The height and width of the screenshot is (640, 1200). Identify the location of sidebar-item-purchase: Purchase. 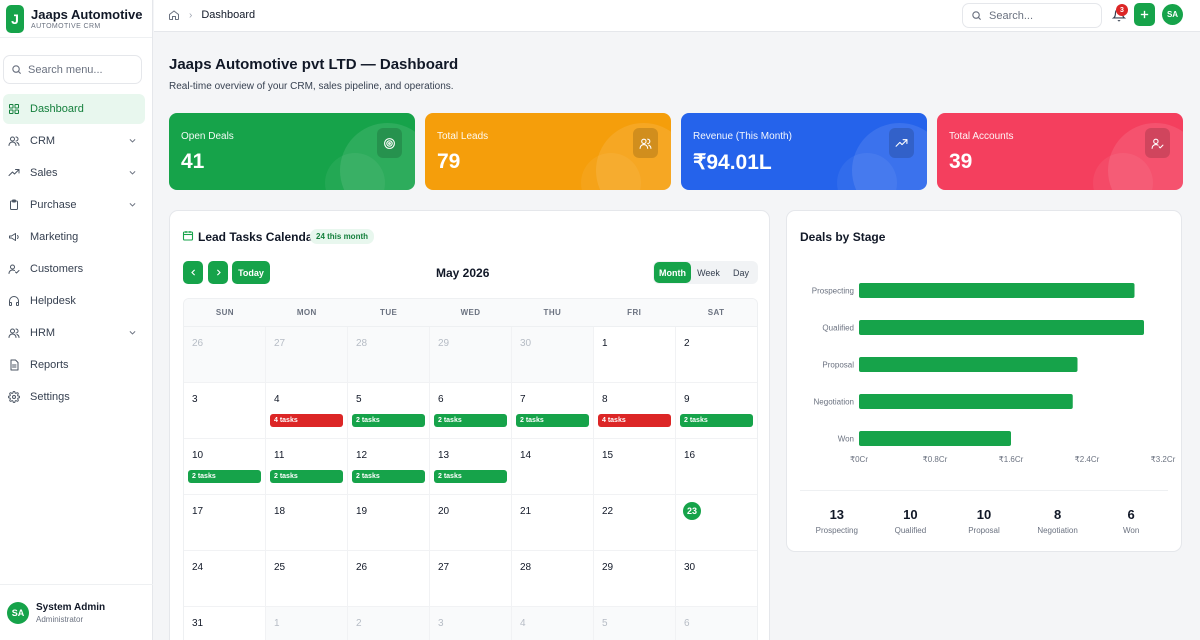
(74, 205).